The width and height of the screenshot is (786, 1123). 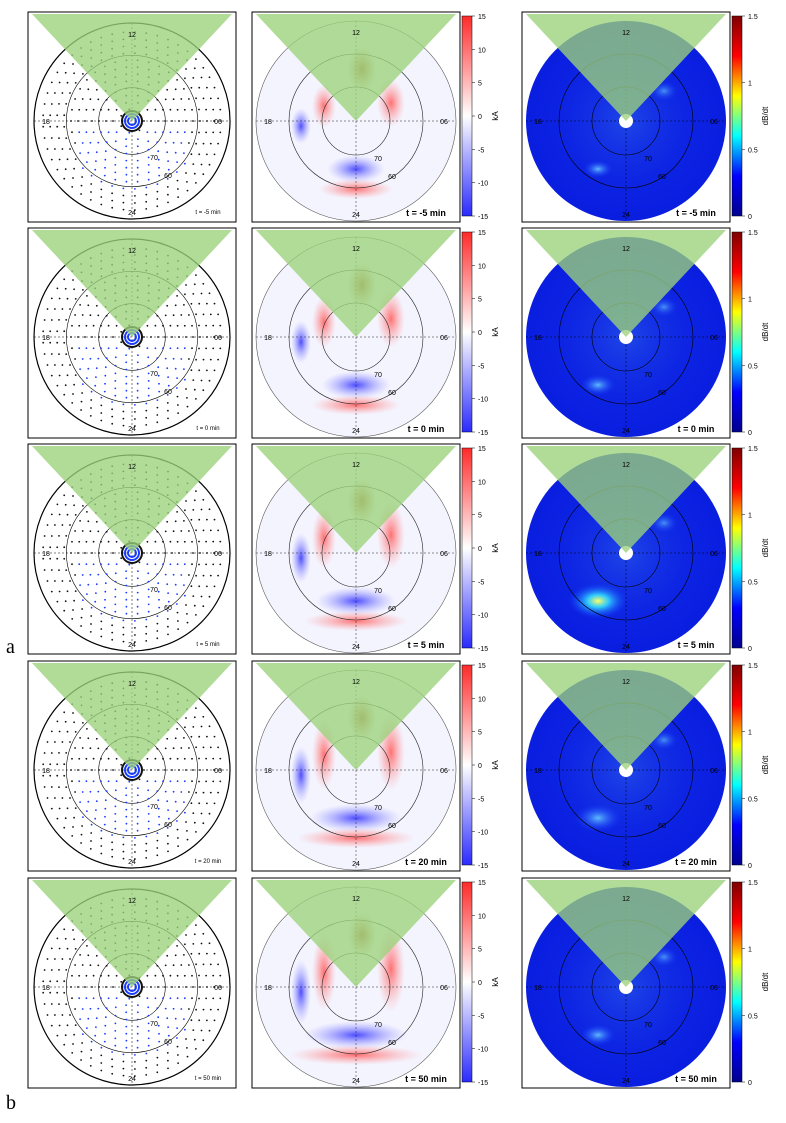 What do you see at coordinates (481, 582) in the screenshot?
I see `current-panel-colorbar-ticklabel-4: -5` at bounding box center [481, 582].